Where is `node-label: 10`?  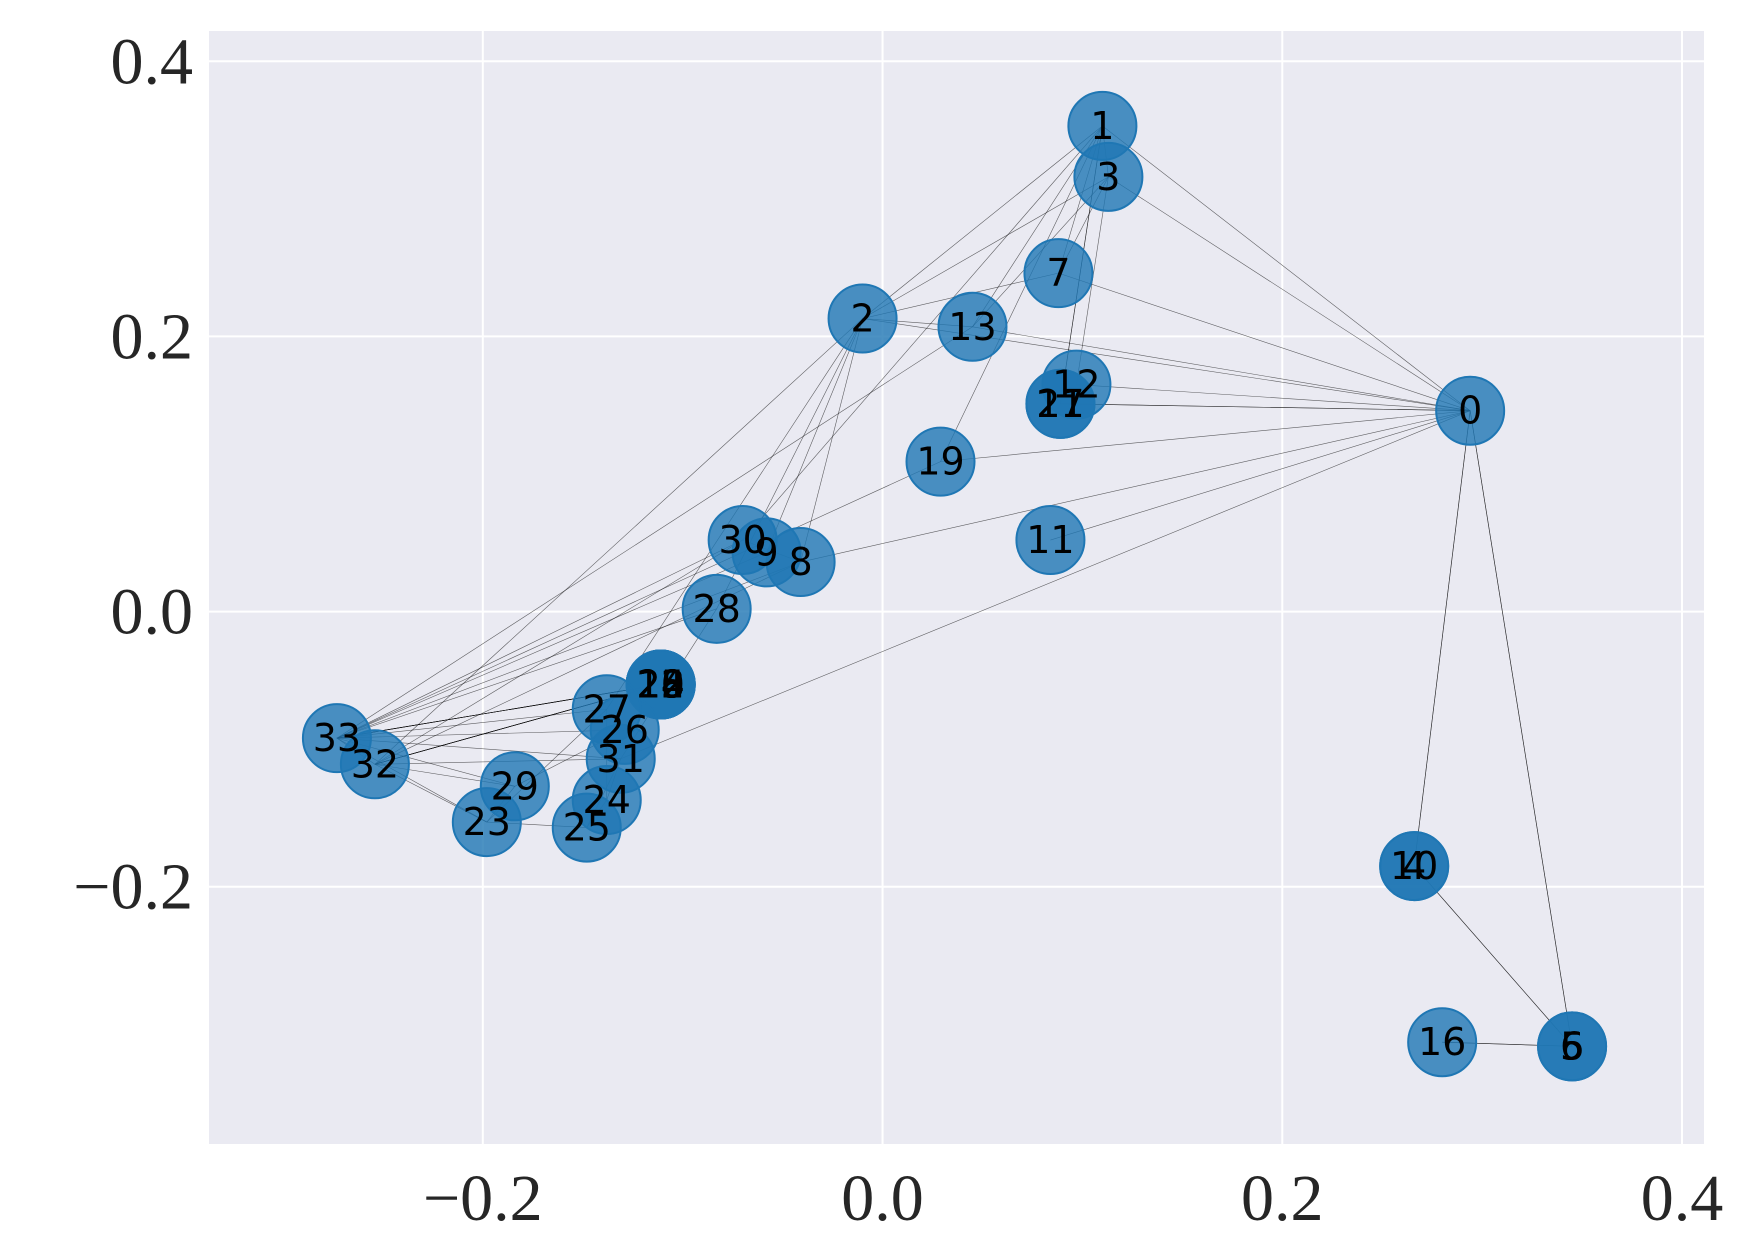
node-label: 10 is located at coordinates (1414, 866).